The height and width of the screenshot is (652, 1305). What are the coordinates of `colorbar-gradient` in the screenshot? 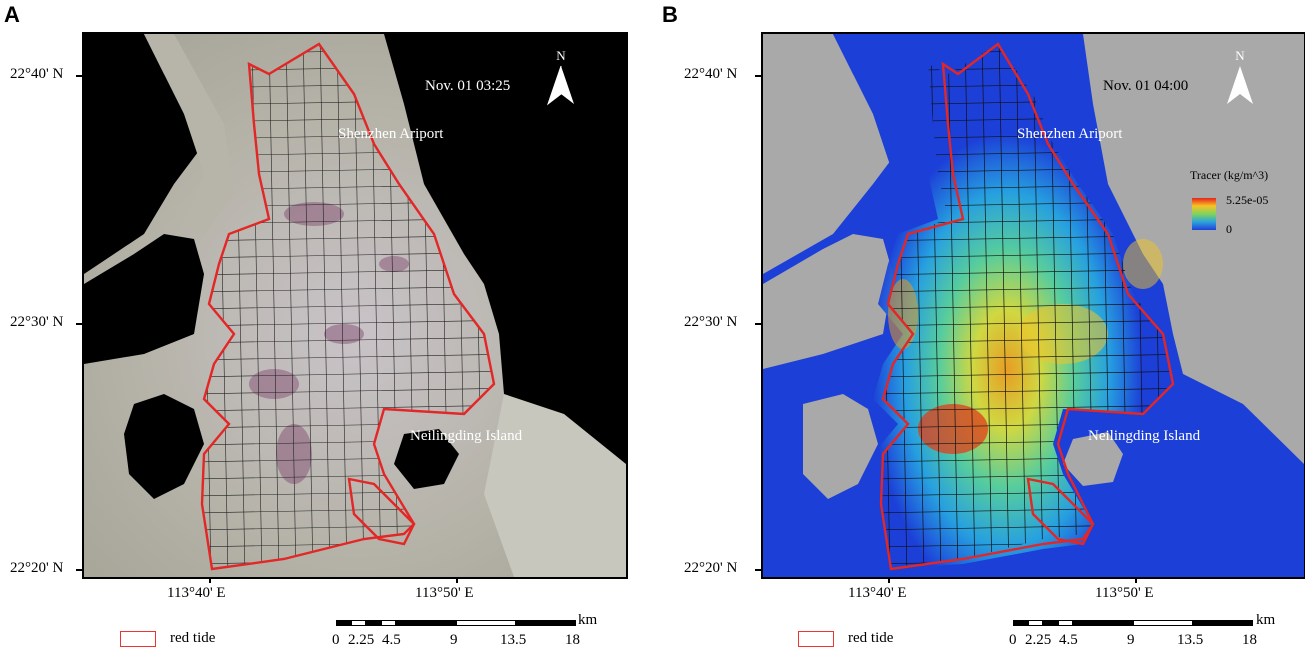 It's located at (1204, 214).